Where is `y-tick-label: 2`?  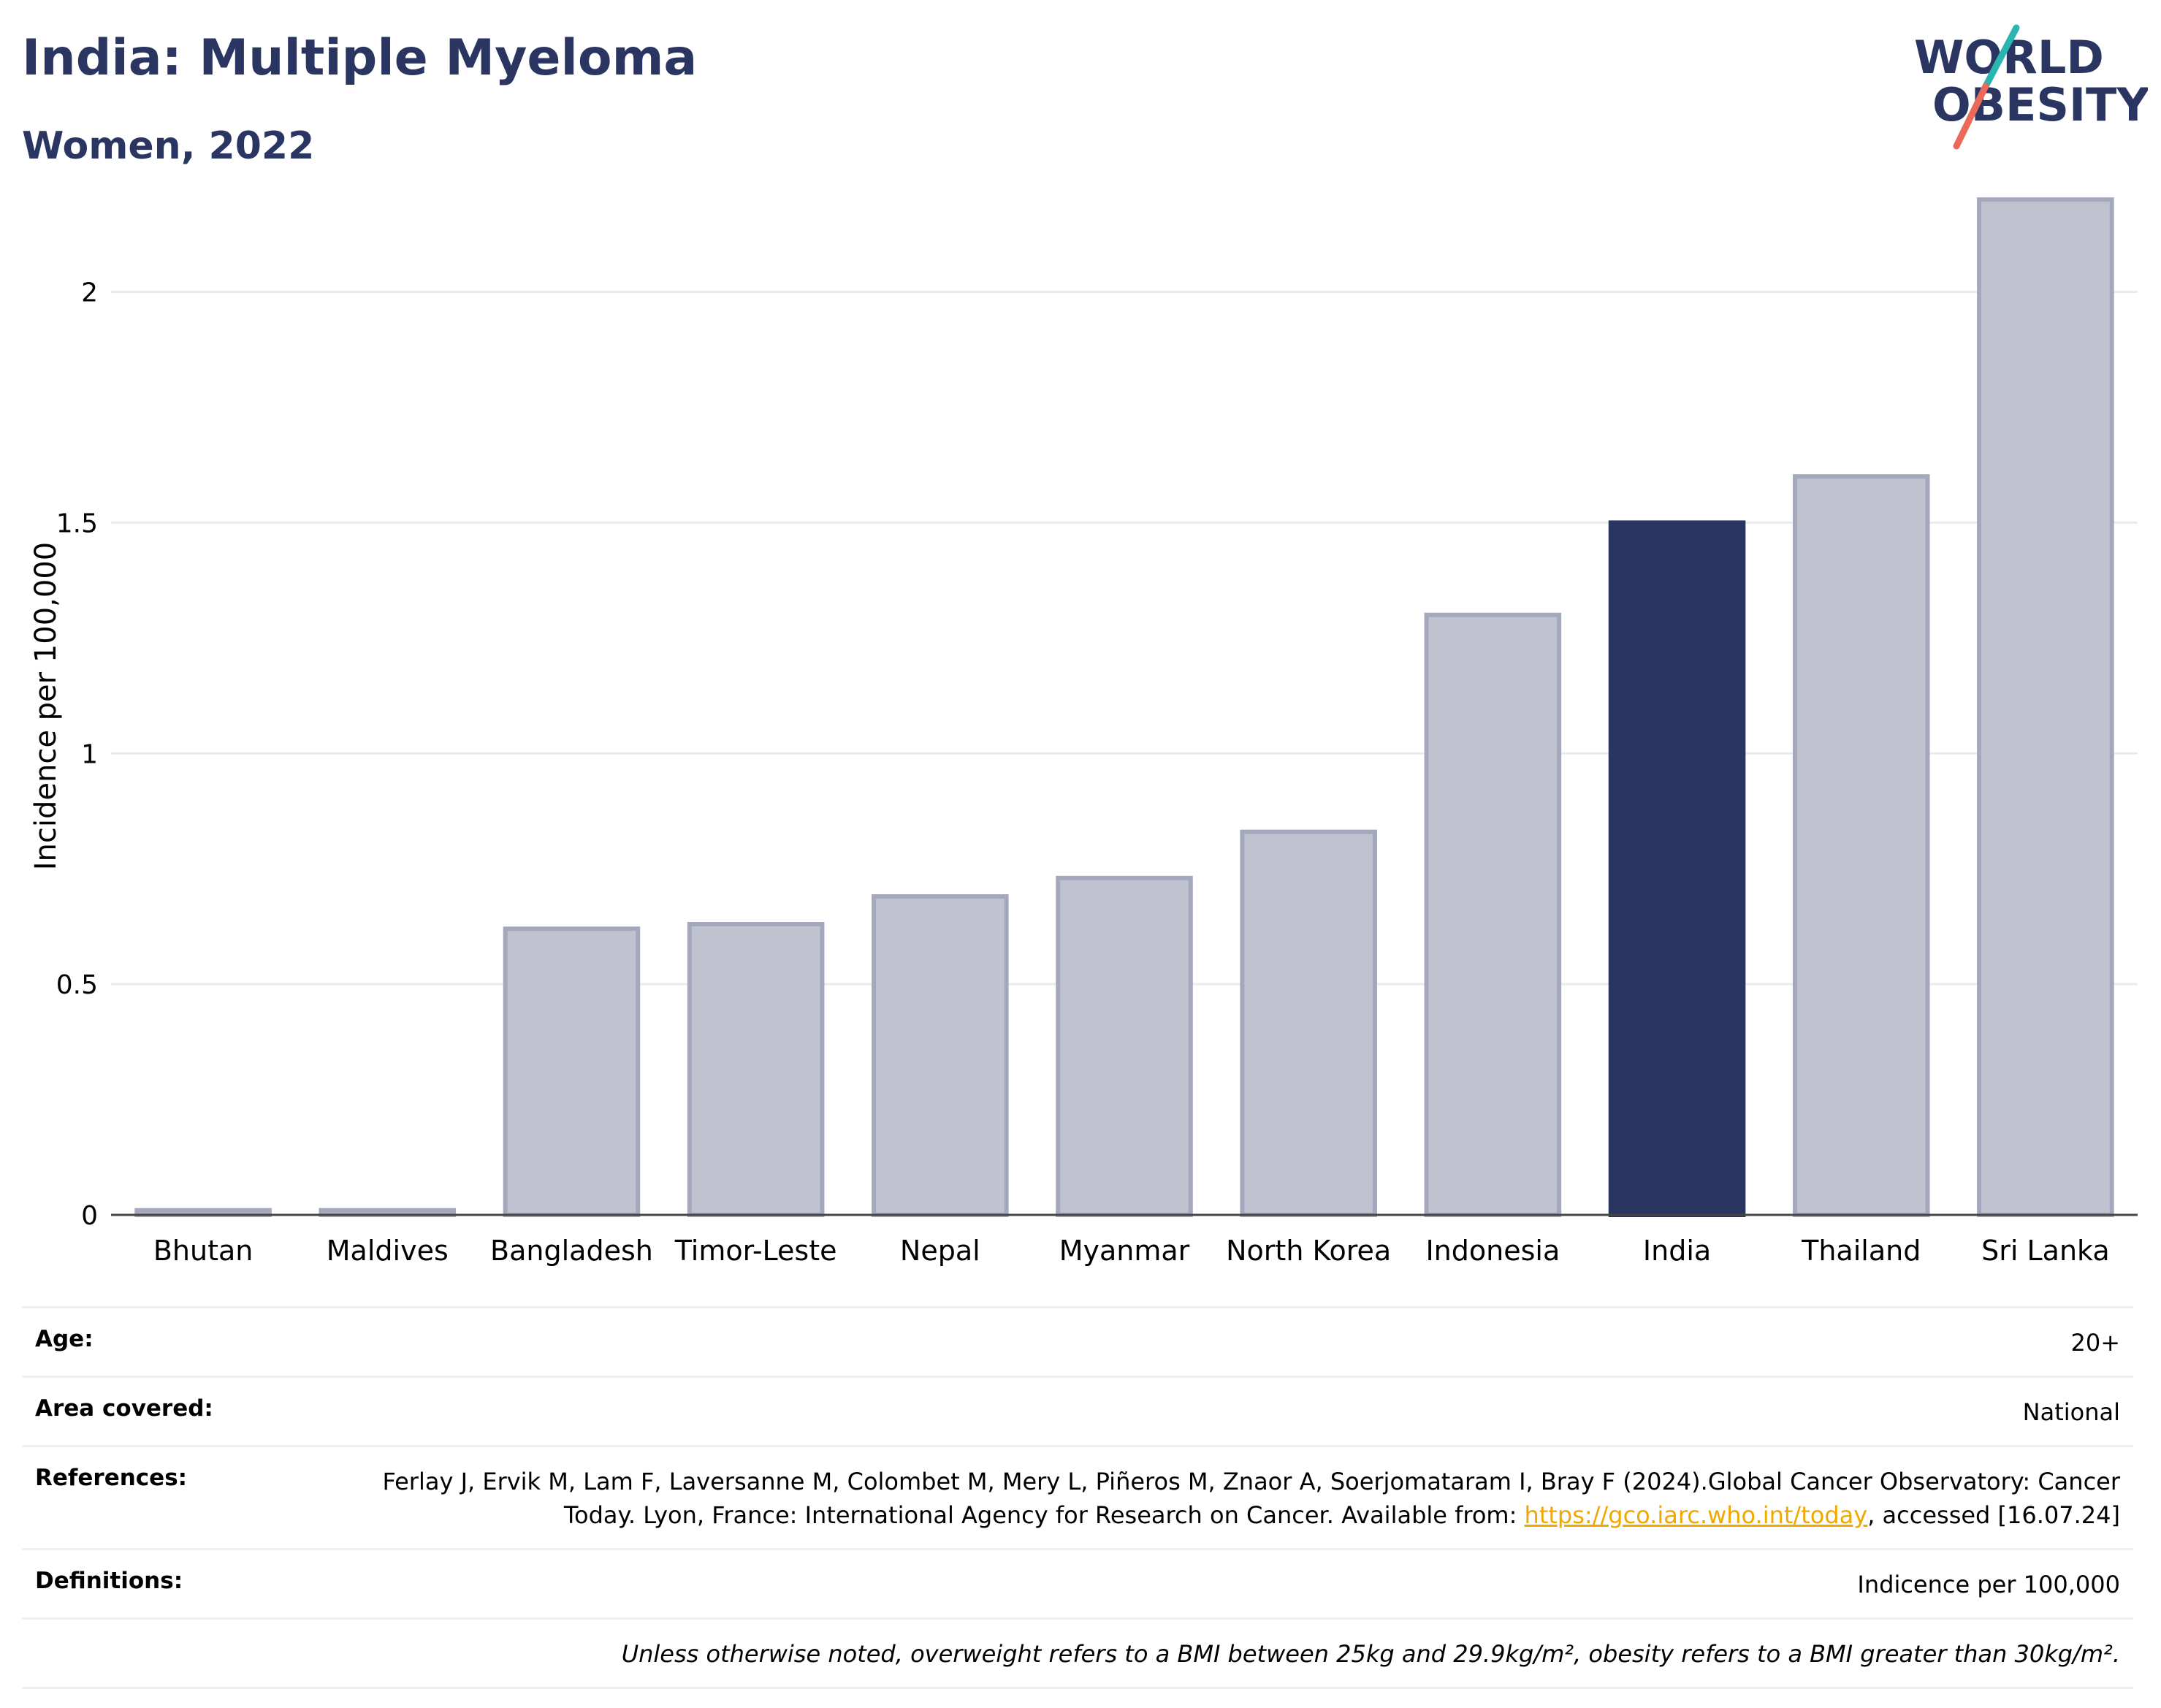
y-tick-label: 2 is located at coordinates (89, 293).